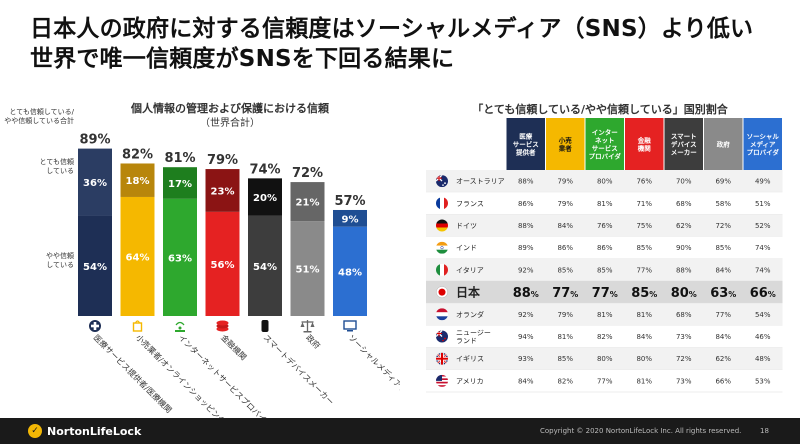 The height and width of the screenshot is (444, 800). What do you see at coordinates (466, 226) in the screenshot?
I see `country-name: ドイツ` at bounding box center [466, 226].